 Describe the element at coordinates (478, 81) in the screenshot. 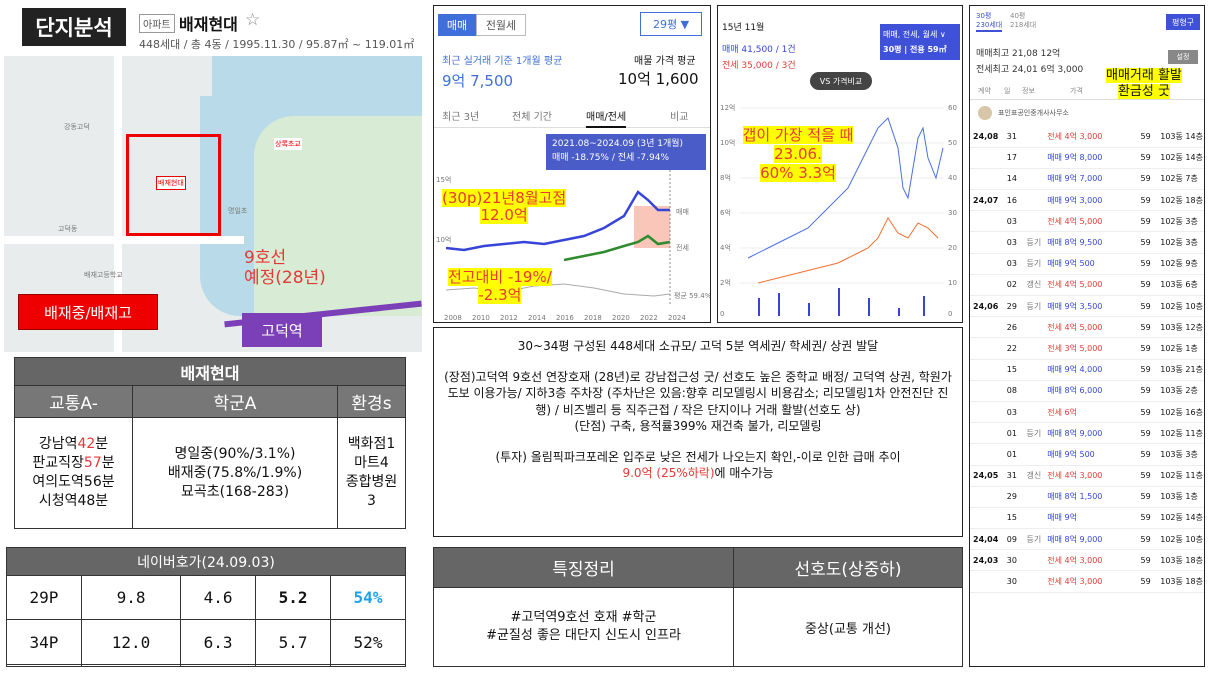

I see `avg-price: 9억 7,500` at that location.